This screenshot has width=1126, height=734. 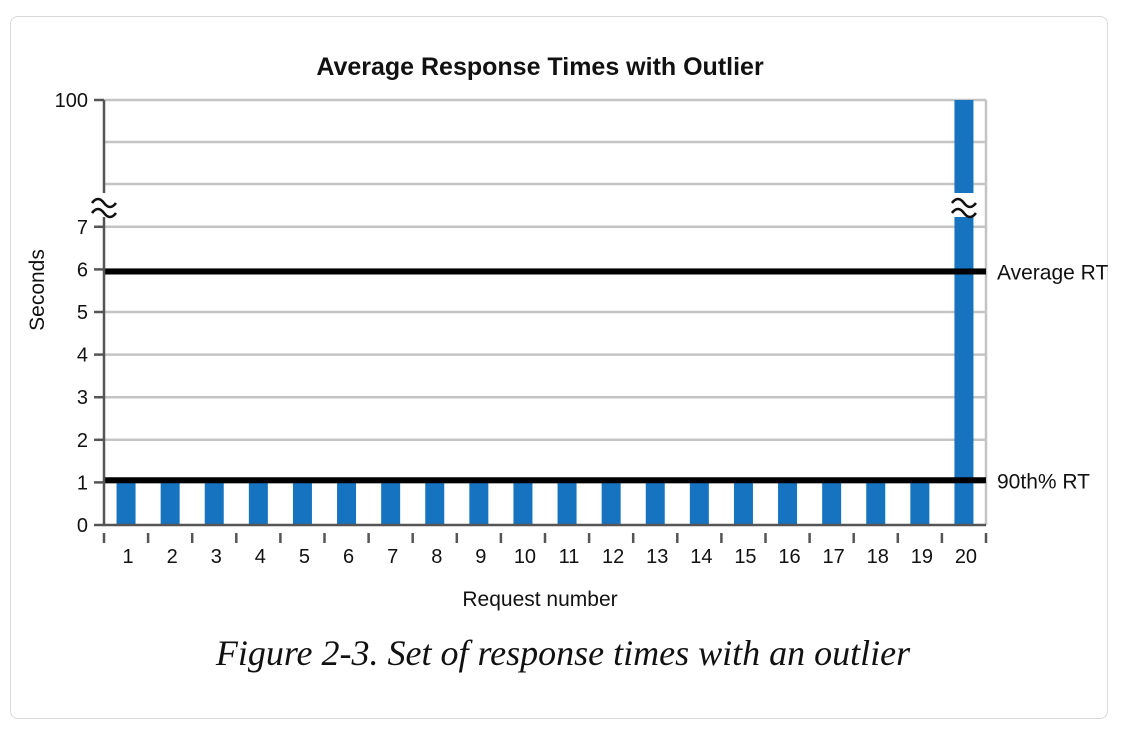 I want to click on chart-title: Average Response Times with Outlier, so click(x=540, y=67).